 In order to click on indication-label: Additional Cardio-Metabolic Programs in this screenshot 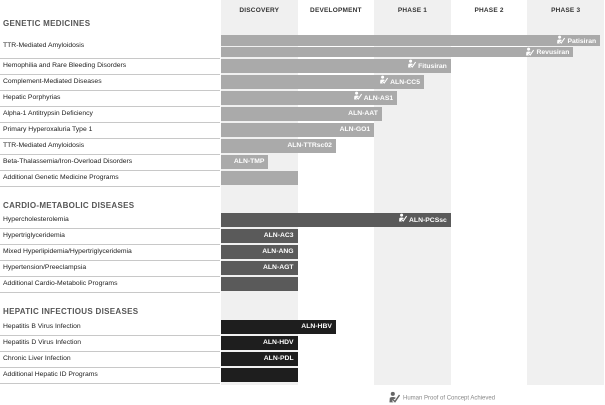, I will do `click(60, 283)`.